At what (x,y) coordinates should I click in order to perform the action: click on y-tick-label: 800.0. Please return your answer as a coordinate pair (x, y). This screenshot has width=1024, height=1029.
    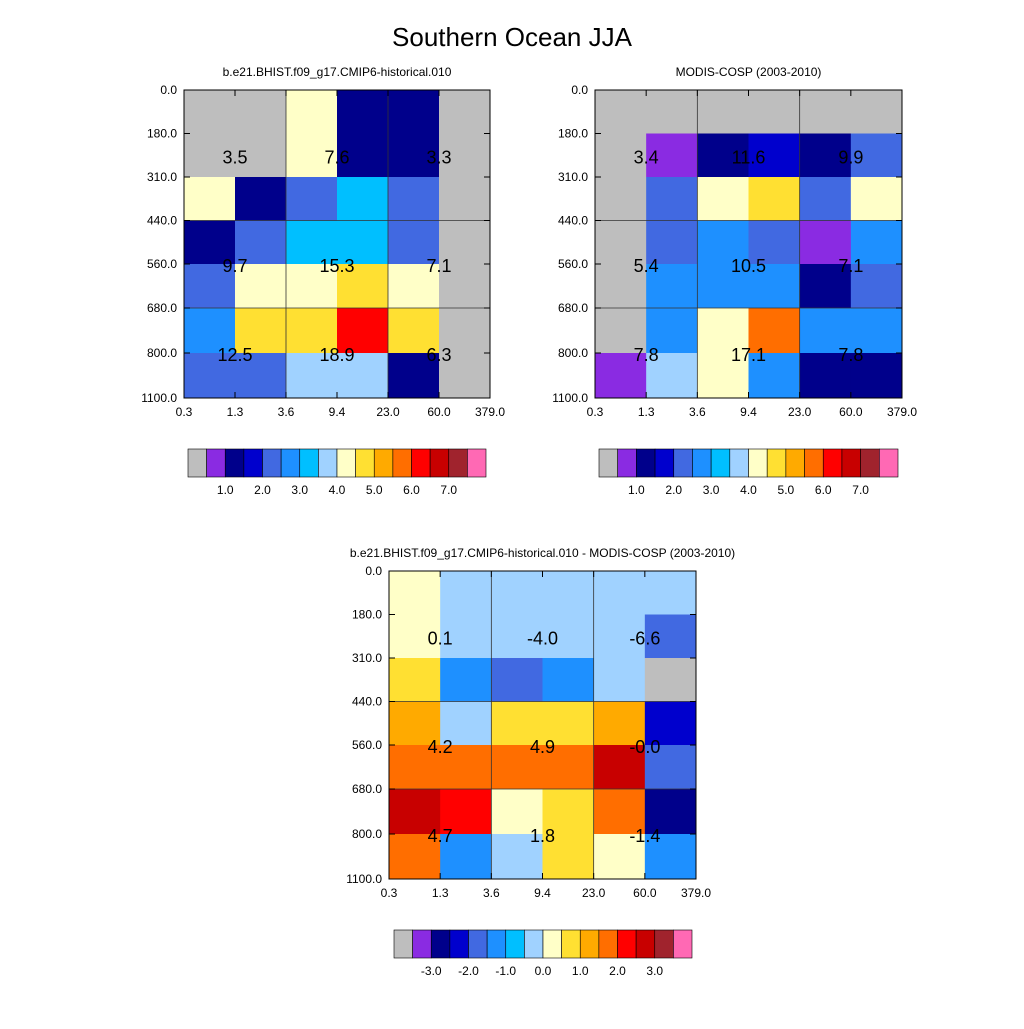
    Looking at the image, I should click on (367, 834).